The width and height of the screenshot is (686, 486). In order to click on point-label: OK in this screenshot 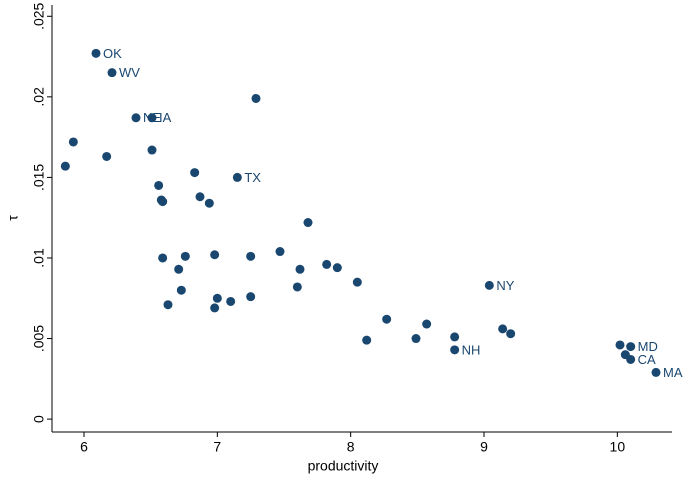, I will do `click(112, 53)`.